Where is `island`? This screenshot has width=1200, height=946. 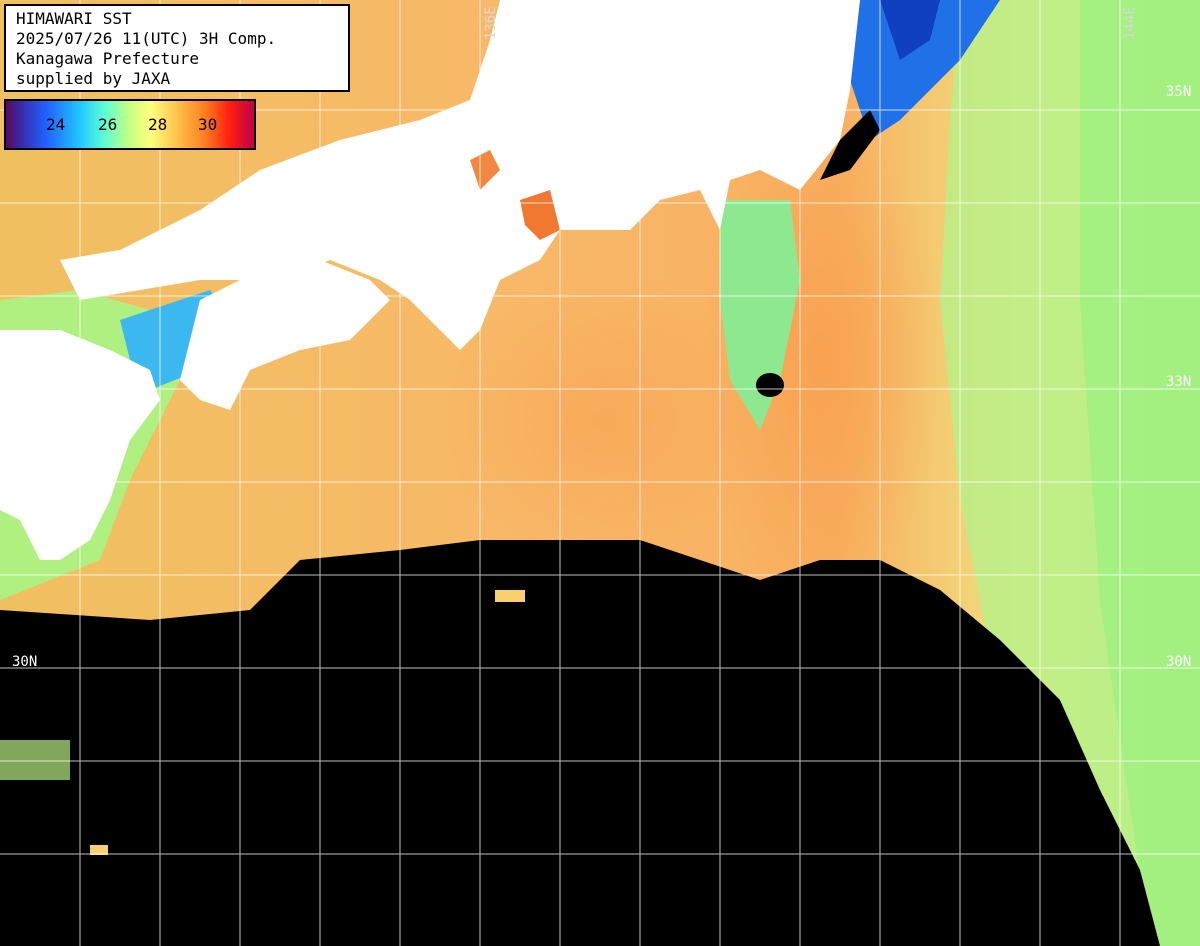
island is located at coordinates (770, 385).